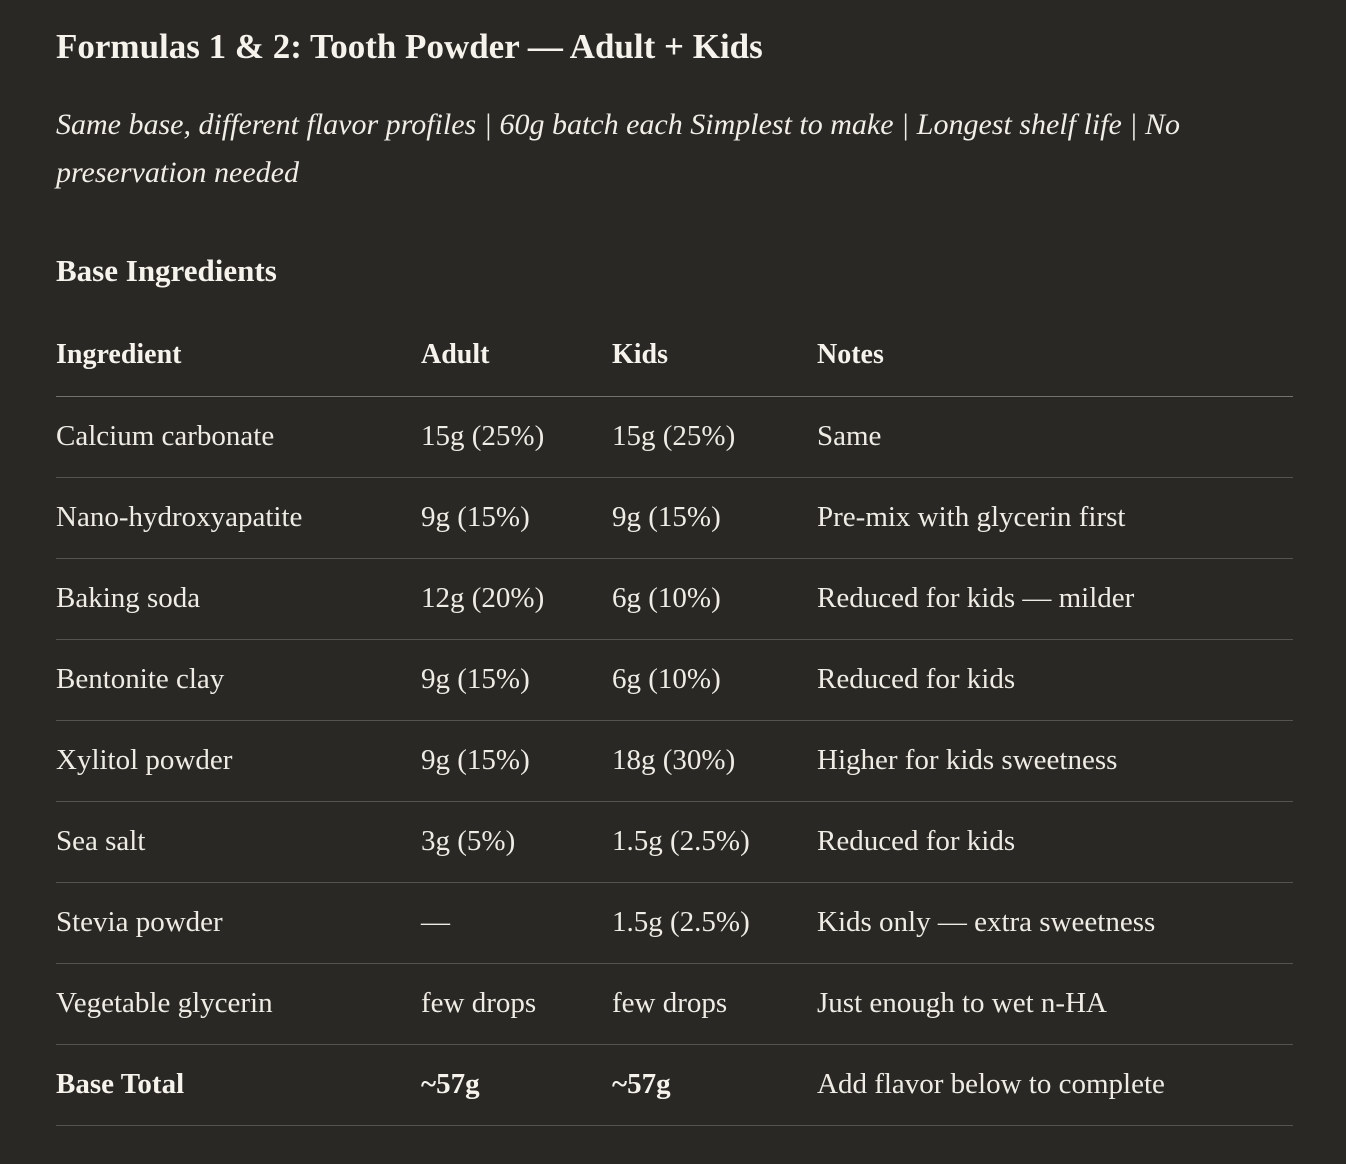  What do you see at coordinates (714, 1085) in the screenshot?
I see `kids-cell: ~57g` at bounding box center [714, 1085].